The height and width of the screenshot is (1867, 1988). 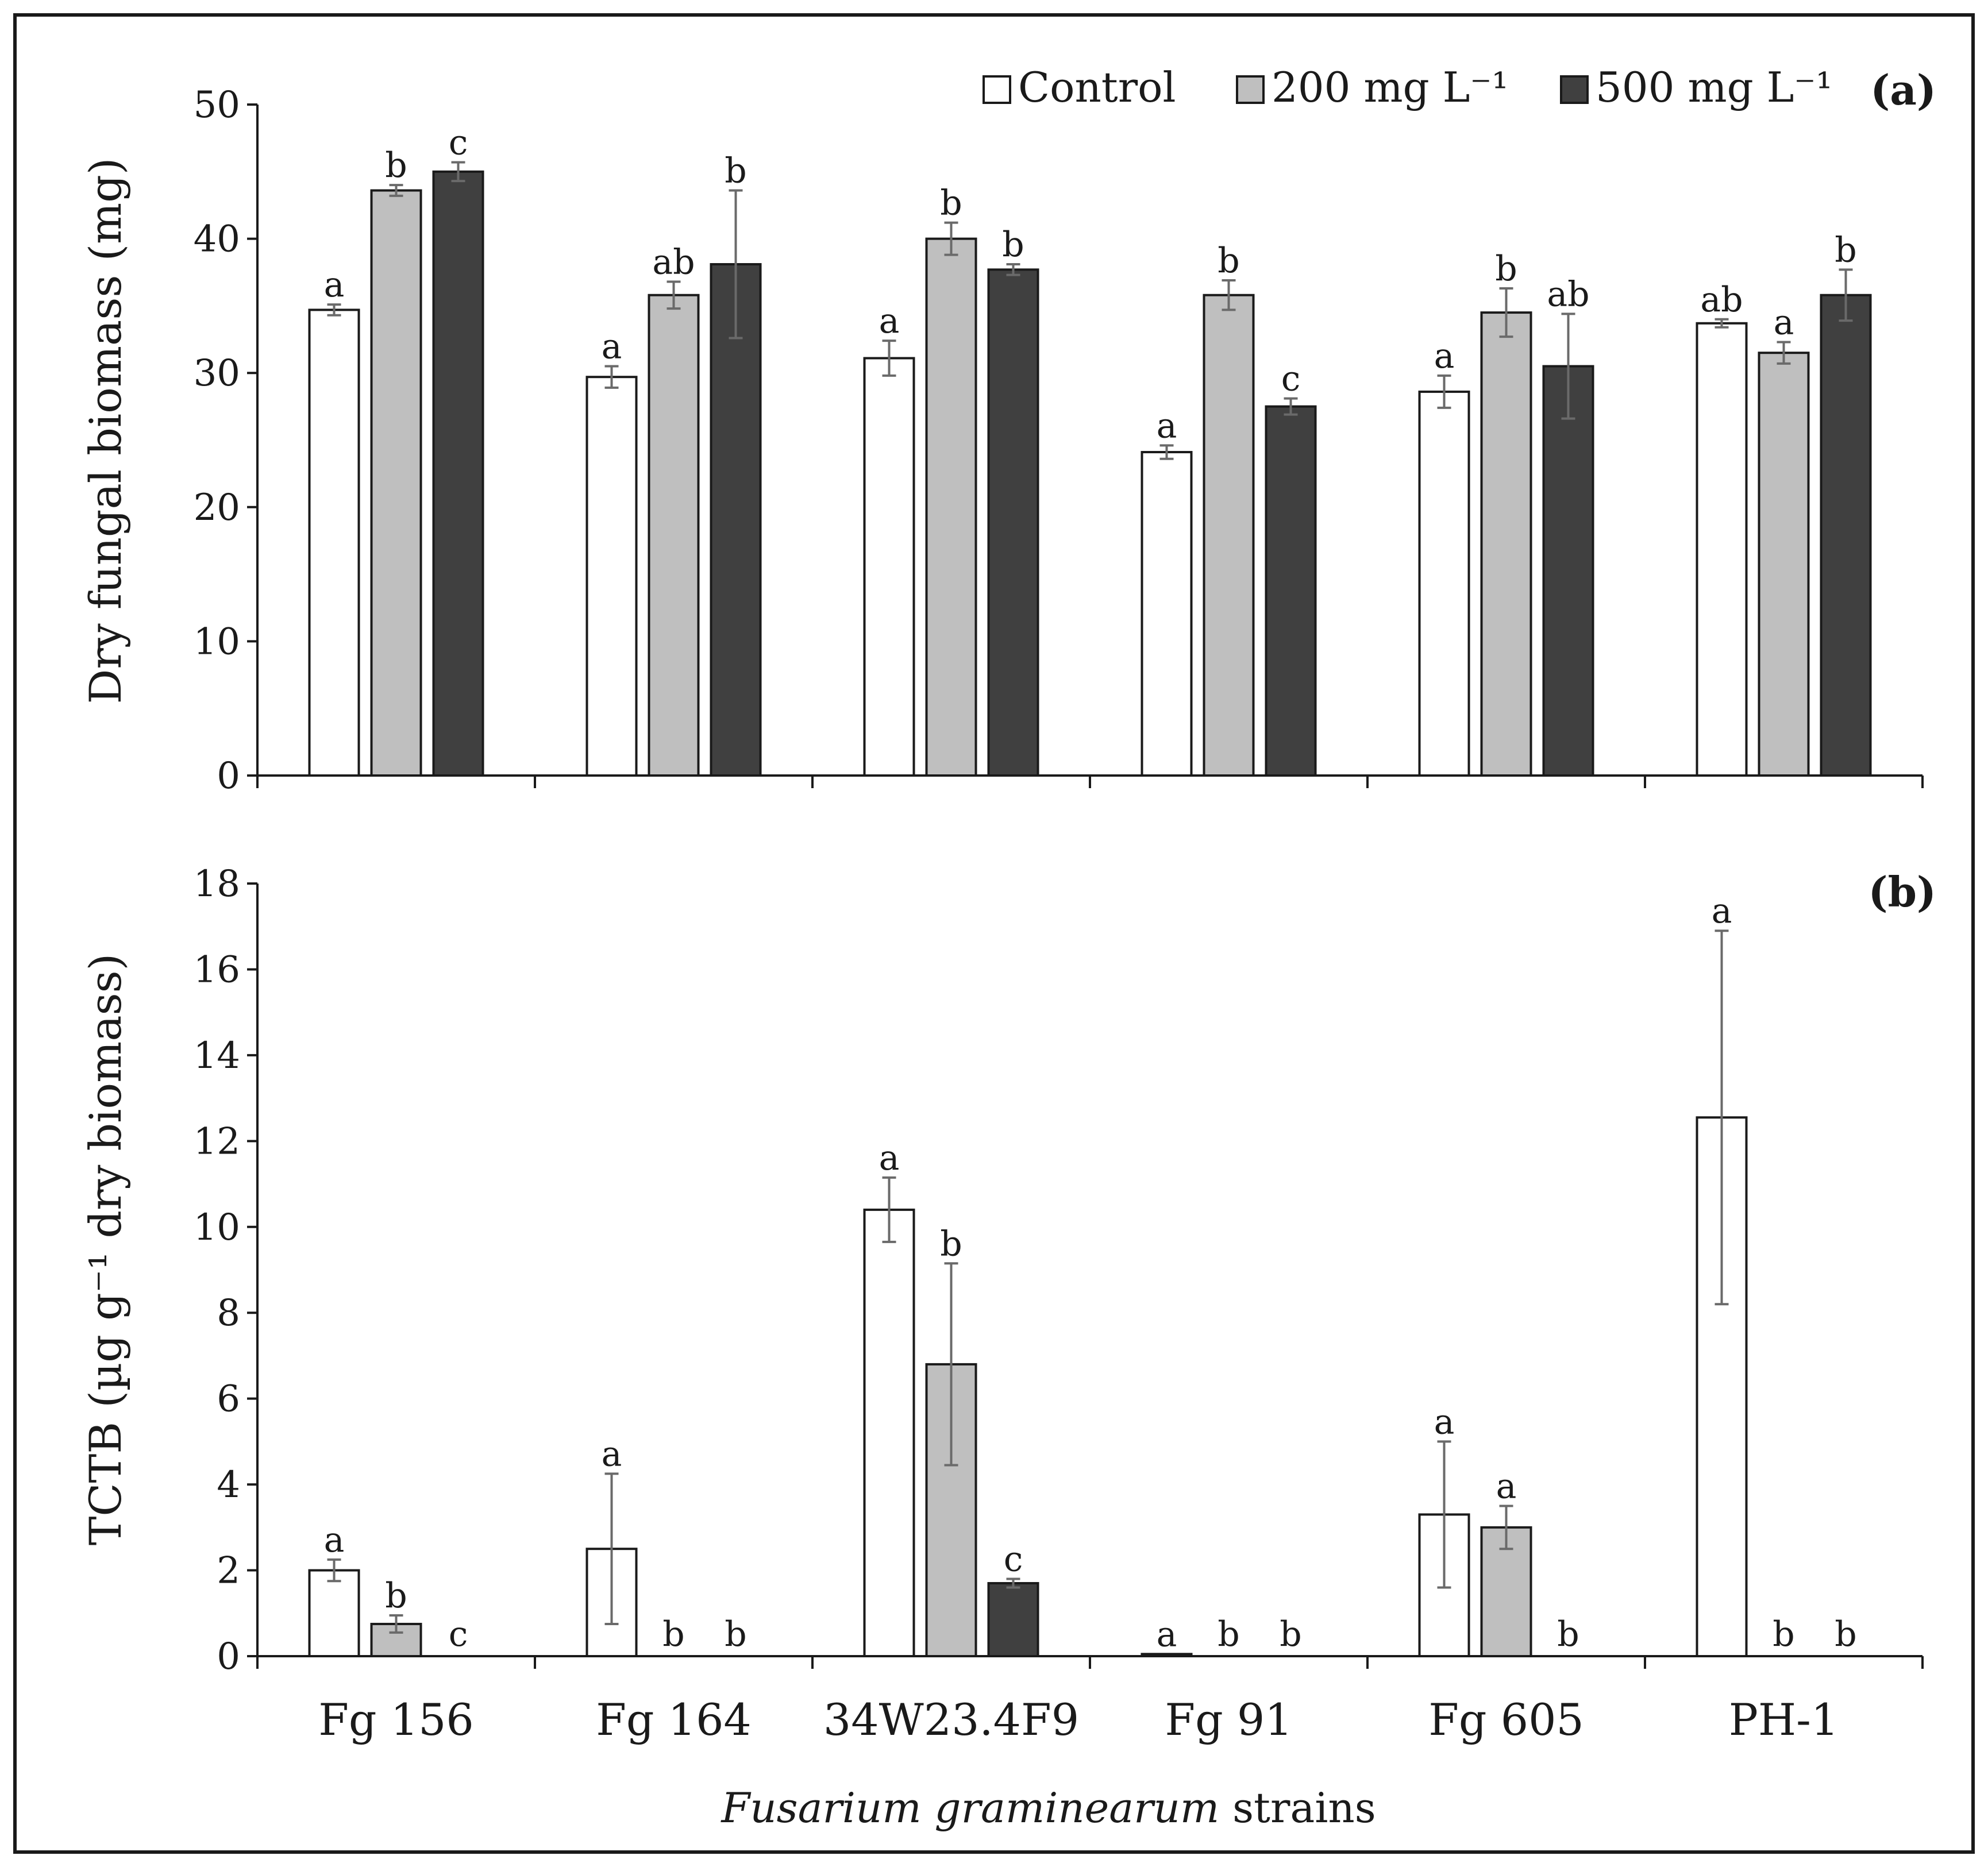 What do you see at coordinates (217, 641) in the screenshot?
I see `y-tick-label-a-10: 10` at bounding box center [217, 641].